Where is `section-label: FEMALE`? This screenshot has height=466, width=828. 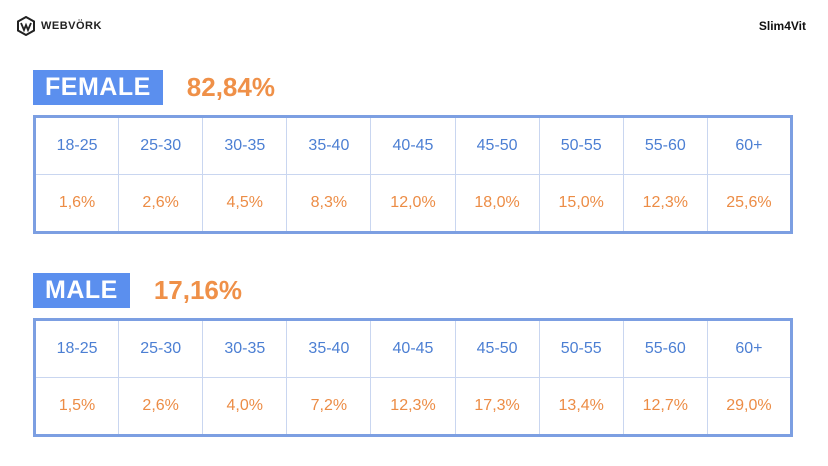 section-label: FEMALE is located at coordinates (98, 87).